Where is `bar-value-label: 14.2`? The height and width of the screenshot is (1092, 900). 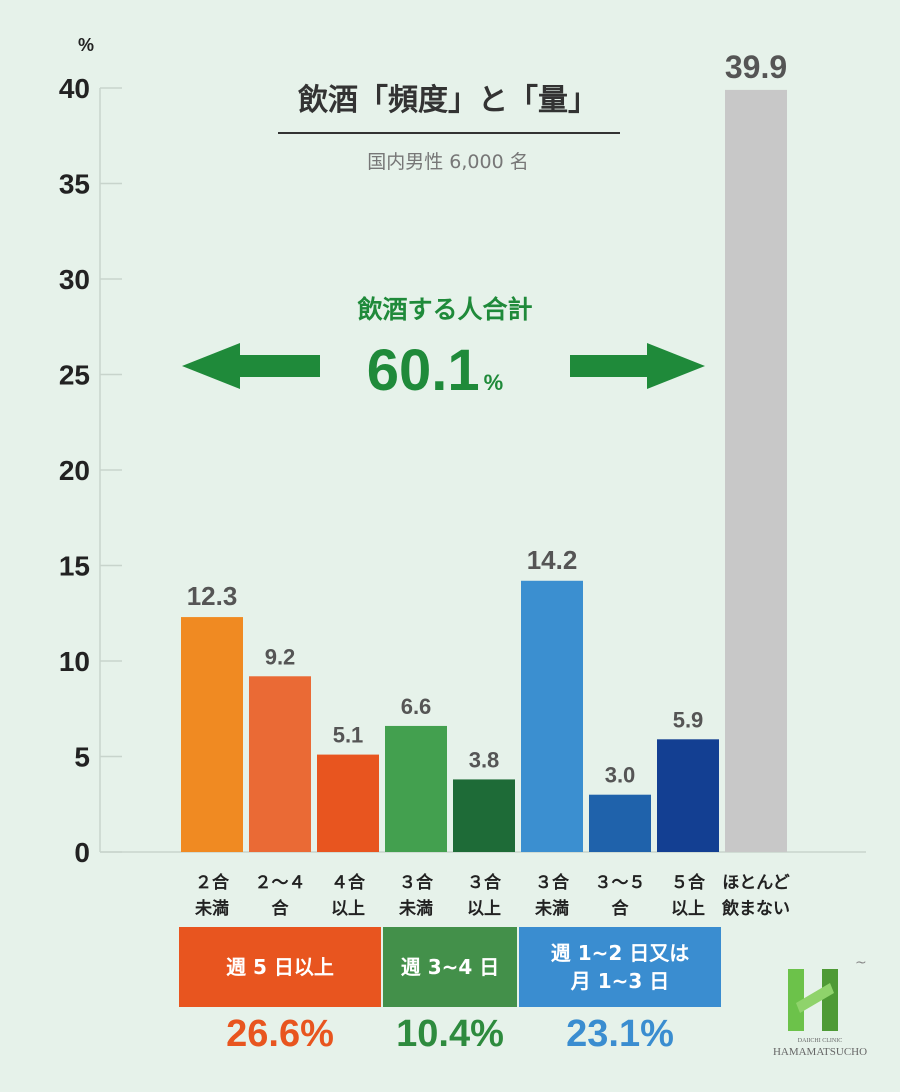 bar-value-label: 14.2 is located at coordinates (552, 560).